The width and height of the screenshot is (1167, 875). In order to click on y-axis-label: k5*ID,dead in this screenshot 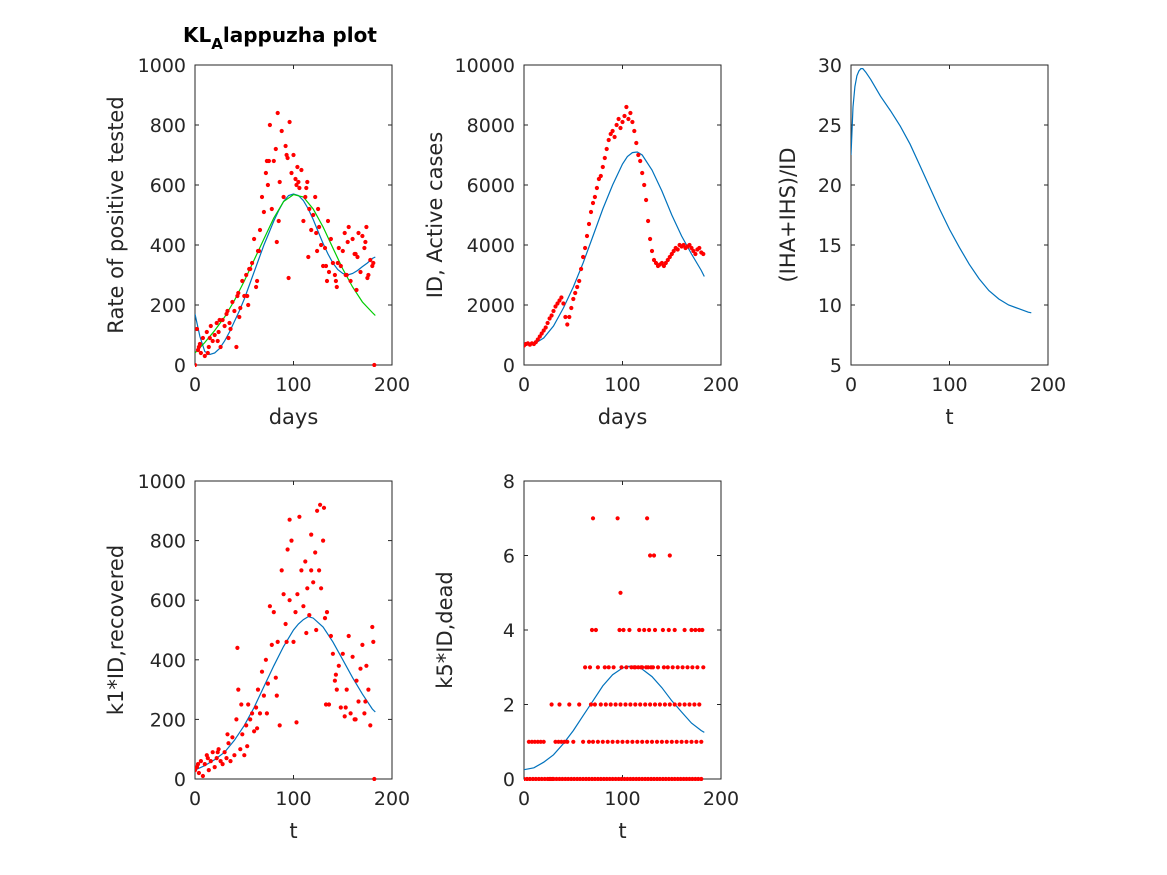, I will do `click(445, 630)`.